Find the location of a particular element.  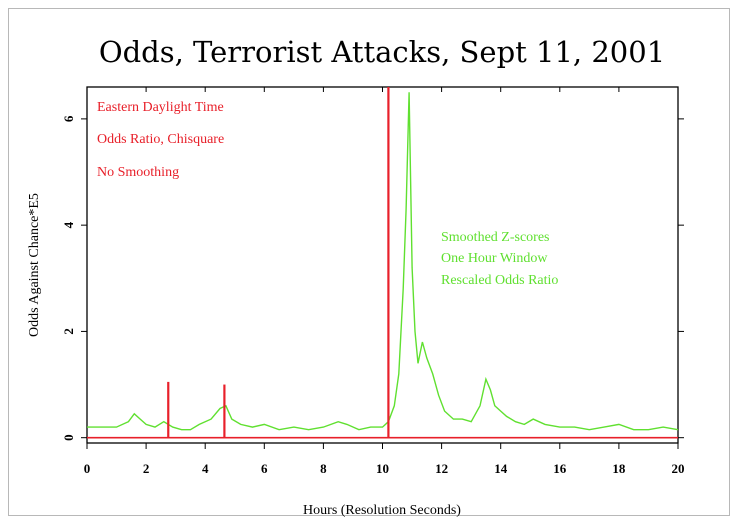

x-tick-label-8: 16 is located at coordinates (560, 468).